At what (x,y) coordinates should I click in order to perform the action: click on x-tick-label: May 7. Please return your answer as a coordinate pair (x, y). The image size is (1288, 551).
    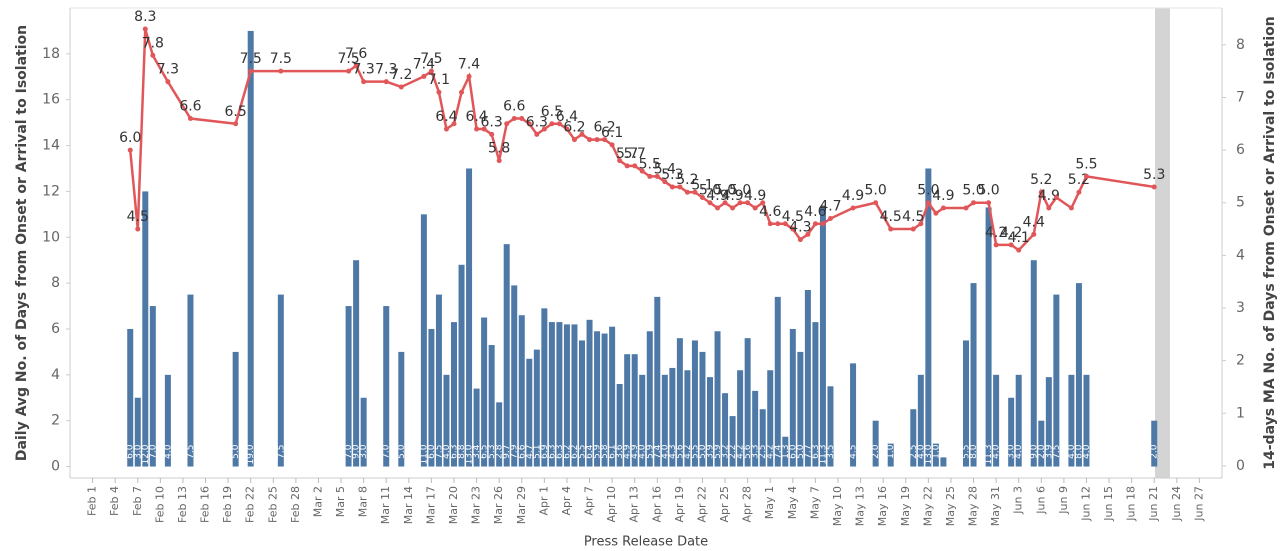
    Looking at the image, I should click on (814, 502).